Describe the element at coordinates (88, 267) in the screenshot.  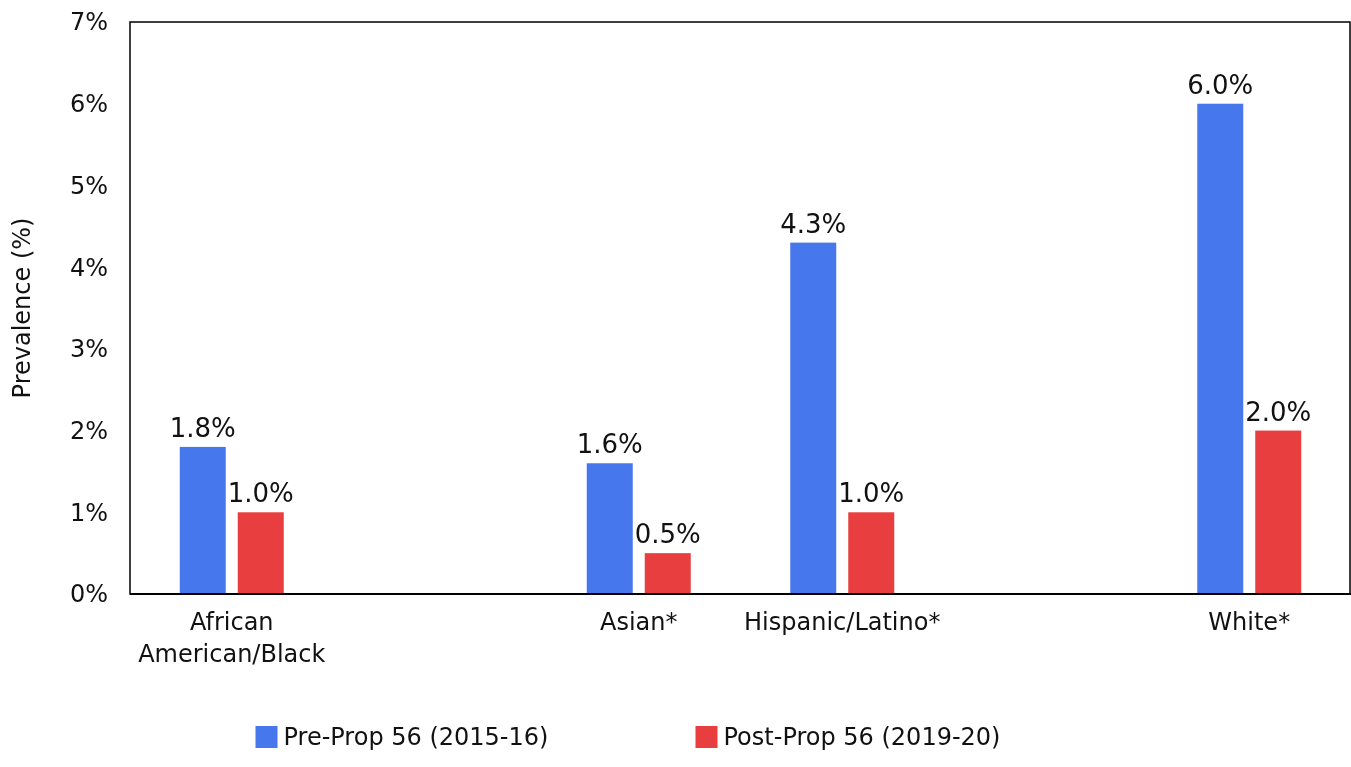
I see `y-tick-label: 4%` at that location.